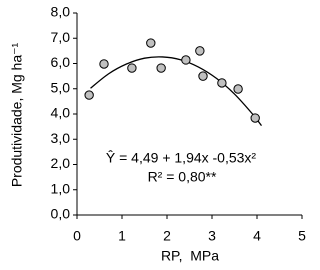 The width and height of the screenshot is (320, 270). I want to click on annotation: Ŷ = 4,49 + 1,94x -0,53x², so click(181, 158).